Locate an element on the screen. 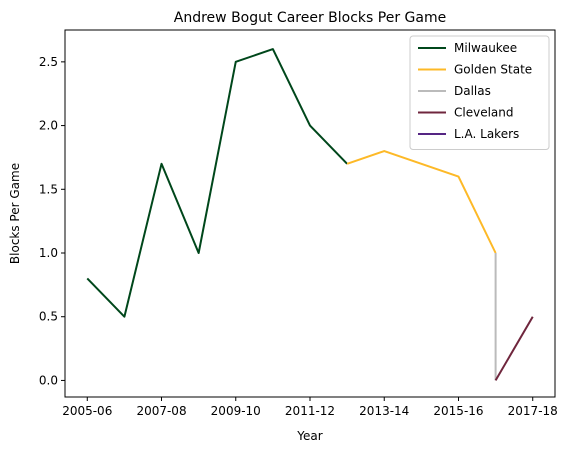 This screenshot has height=453, width=573. x-tick-label: 2005-06 is located at coordinates (87, 411).